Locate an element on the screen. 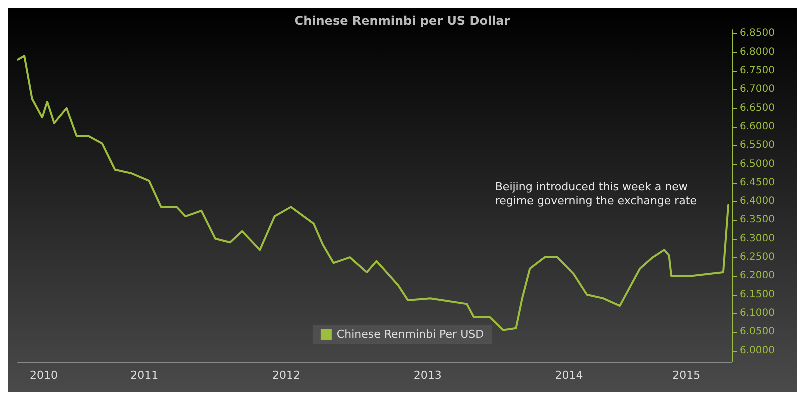  x-tick-label: 2010 is located at coordinates (44, 375).